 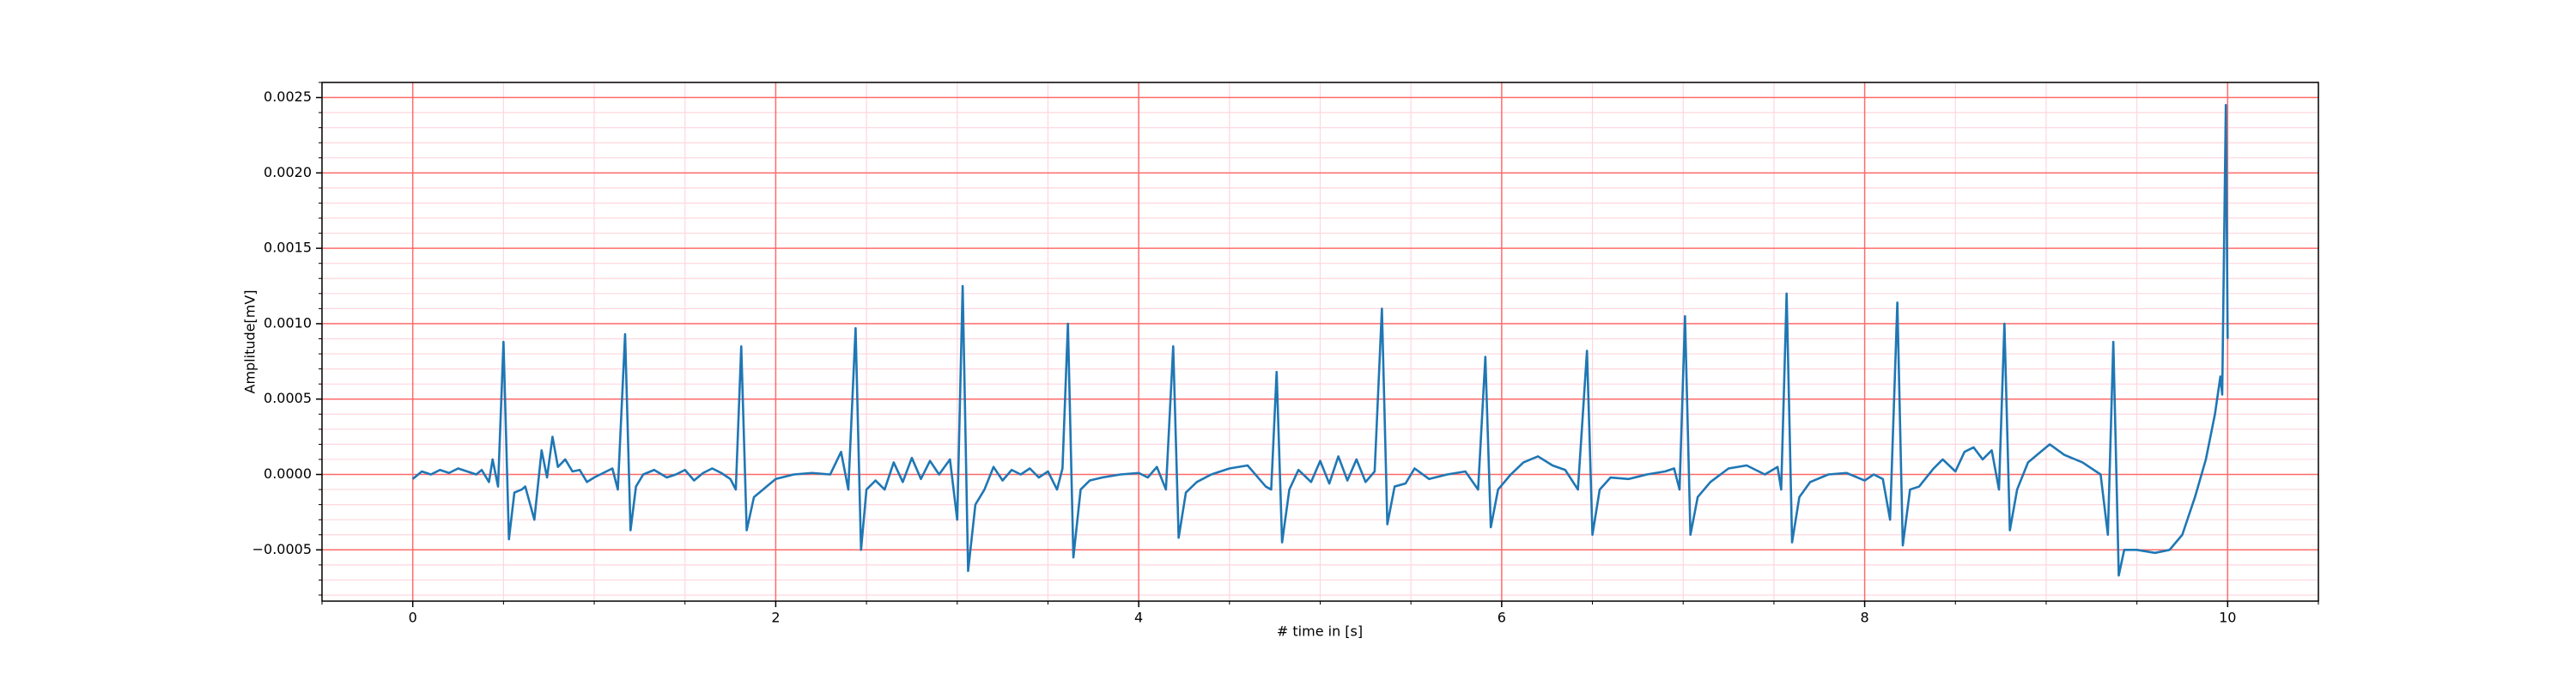 What do you see at coordinates (288, 248) in the screenshot?
I see `y-tick-label: 0.0015` at bounding box center [288, 248].